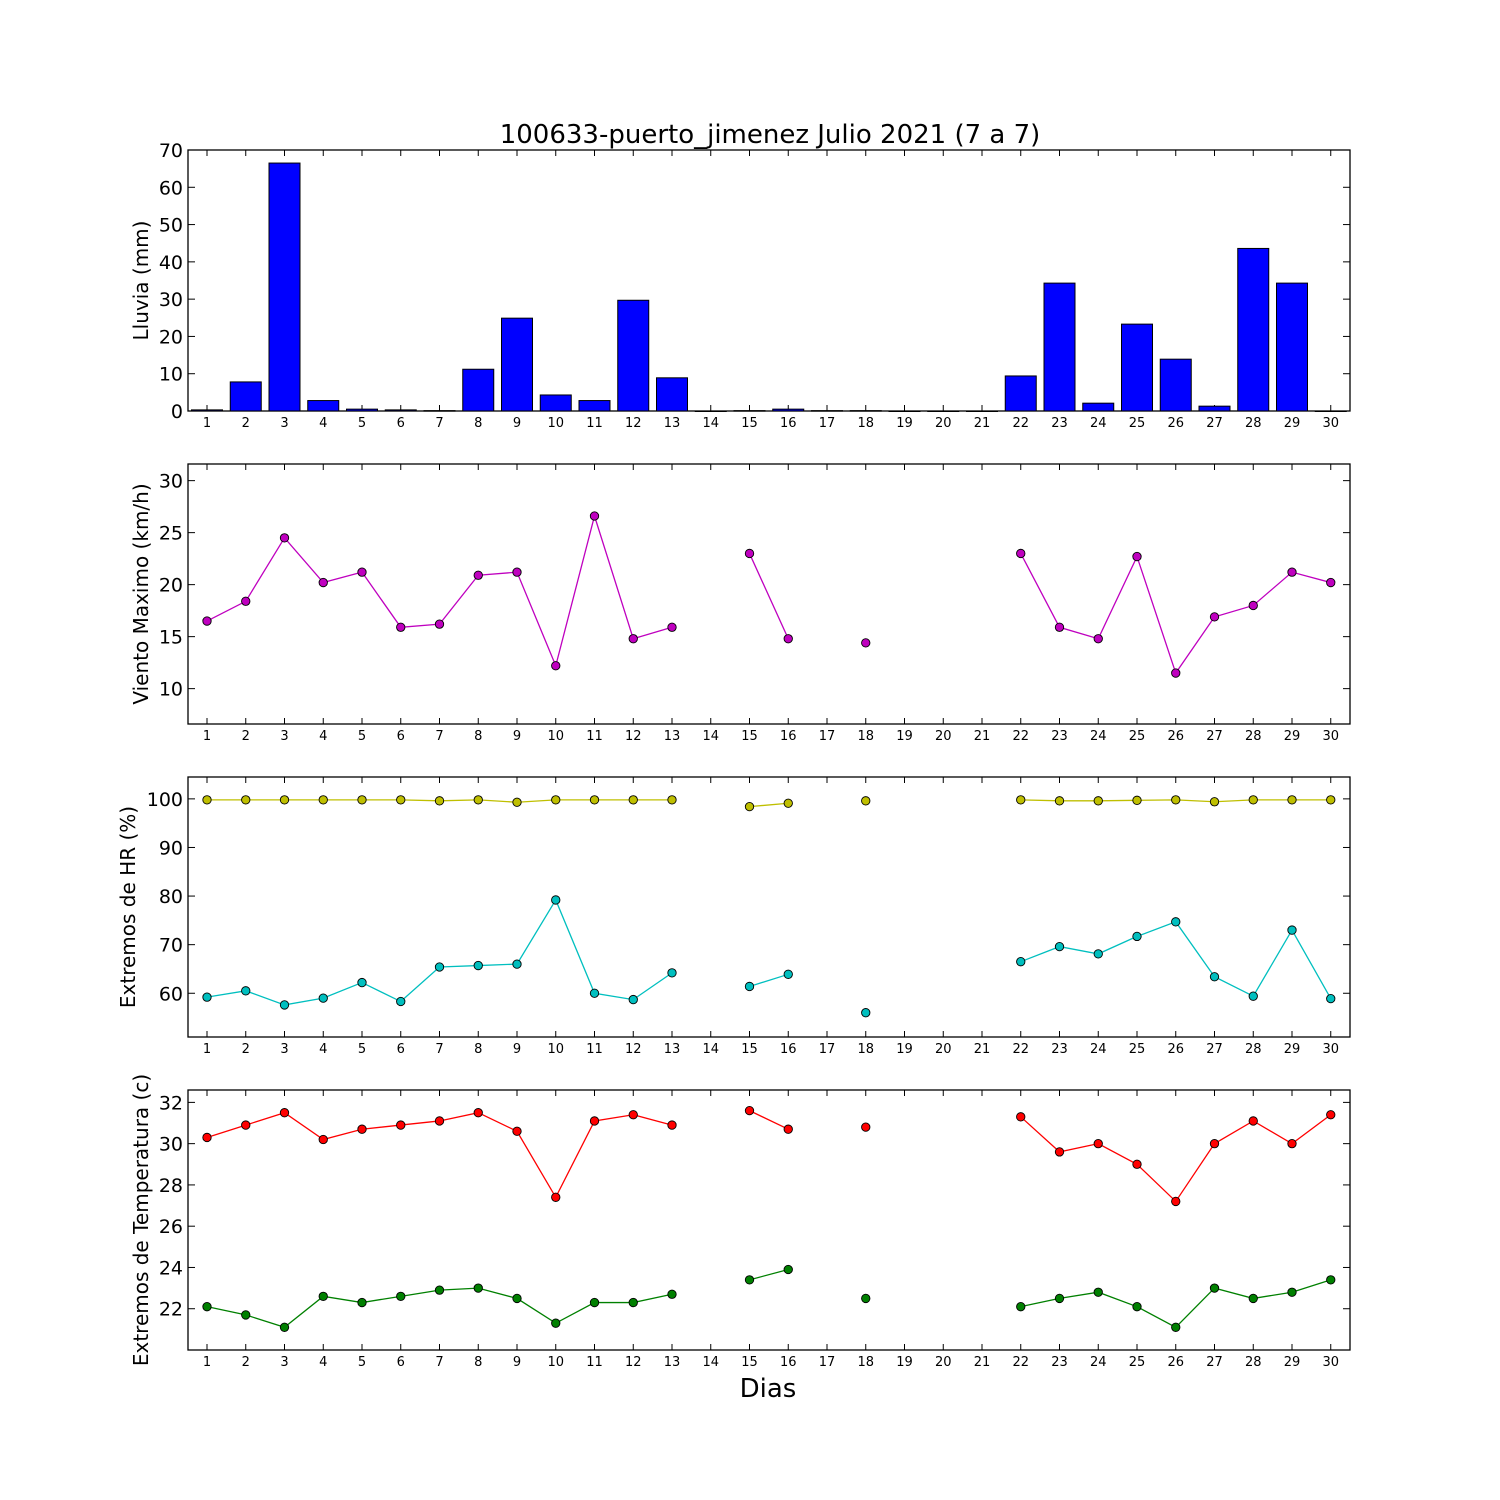 The width and height of the screenshot is (1500, 1500). What do you see at coordinates (769, 980) in the screenshot?
I see `humidity-series-1-line` at bounding box center [769, 980].